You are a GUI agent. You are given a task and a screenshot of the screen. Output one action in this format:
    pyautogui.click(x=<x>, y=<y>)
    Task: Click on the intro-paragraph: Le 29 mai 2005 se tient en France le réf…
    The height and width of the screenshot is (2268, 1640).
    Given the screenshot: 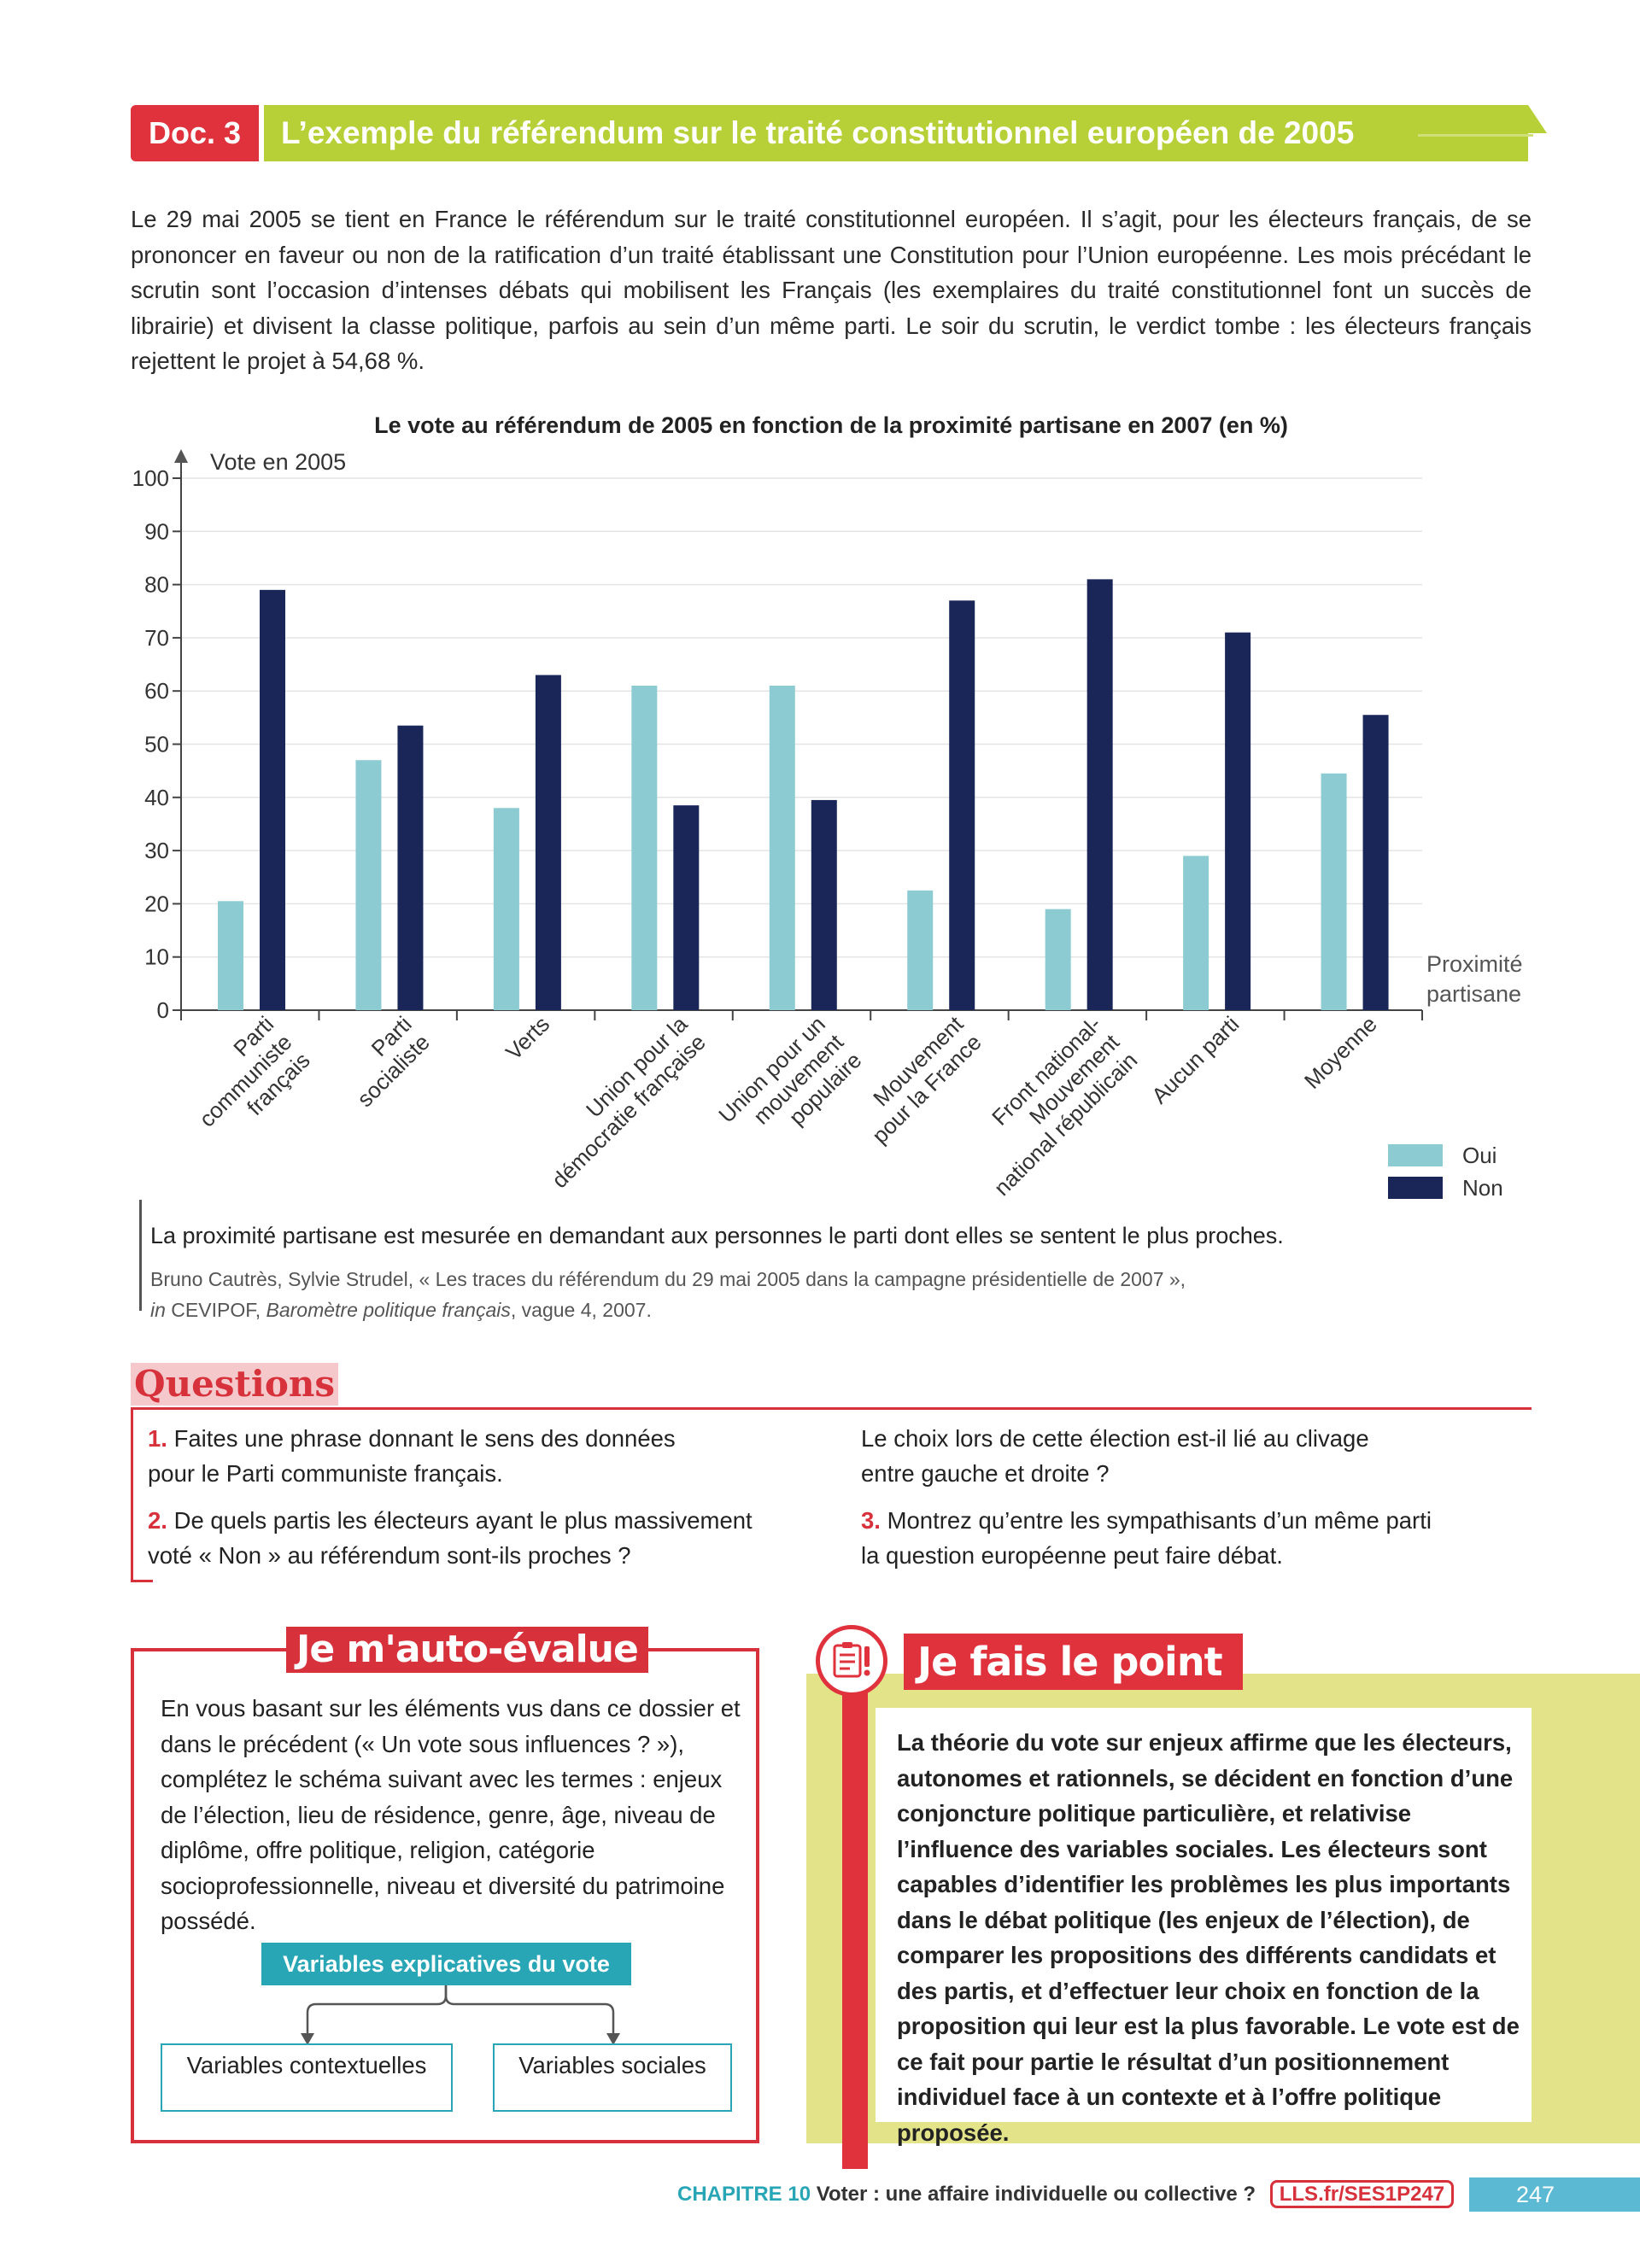 What is the action you would take?
    pyautogui.click(x=831, y=290)
    